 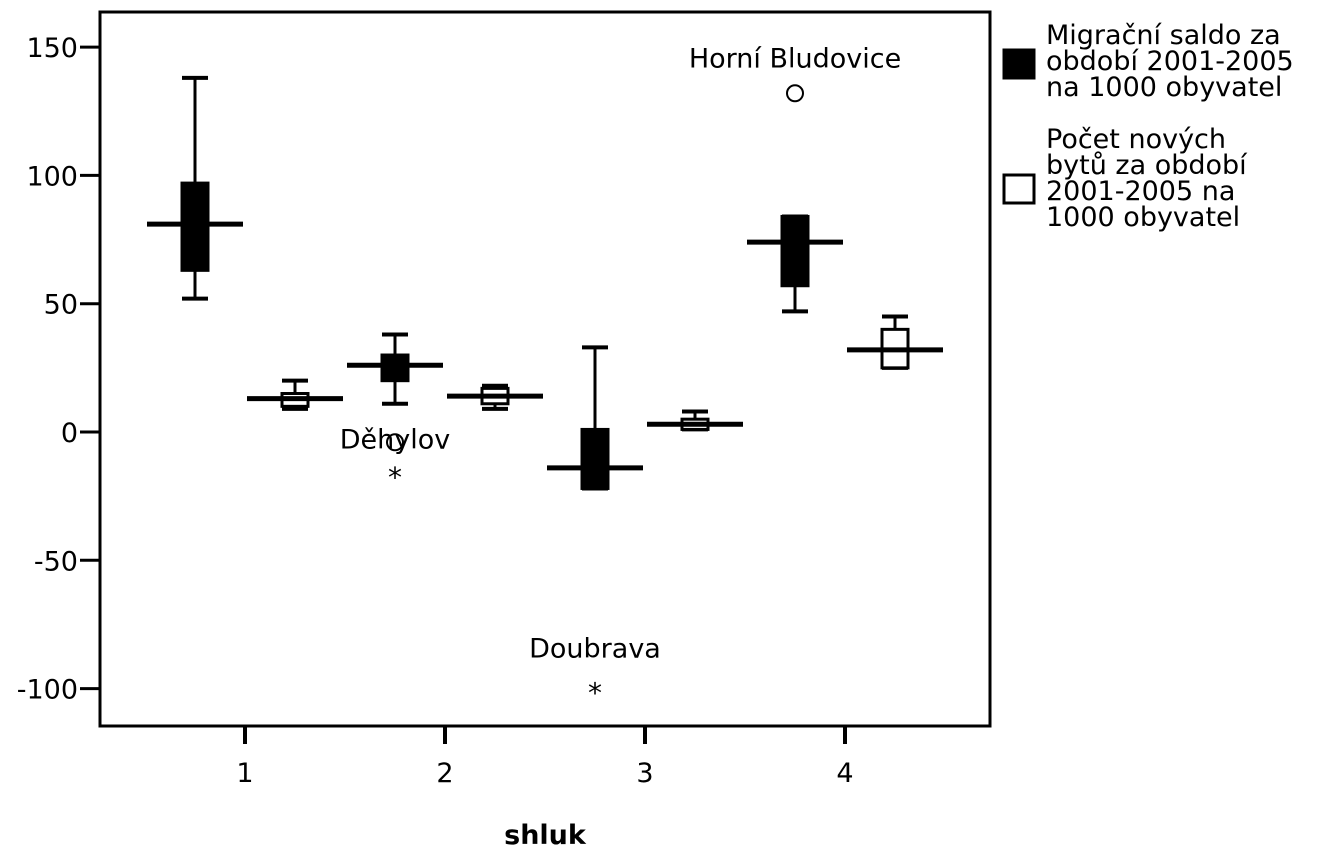 What do you see at coordinates (58, 369) in the screenshot?
I see `y-axis: 150 100 50 0 -50 -100` at bounding box center [58, 369].